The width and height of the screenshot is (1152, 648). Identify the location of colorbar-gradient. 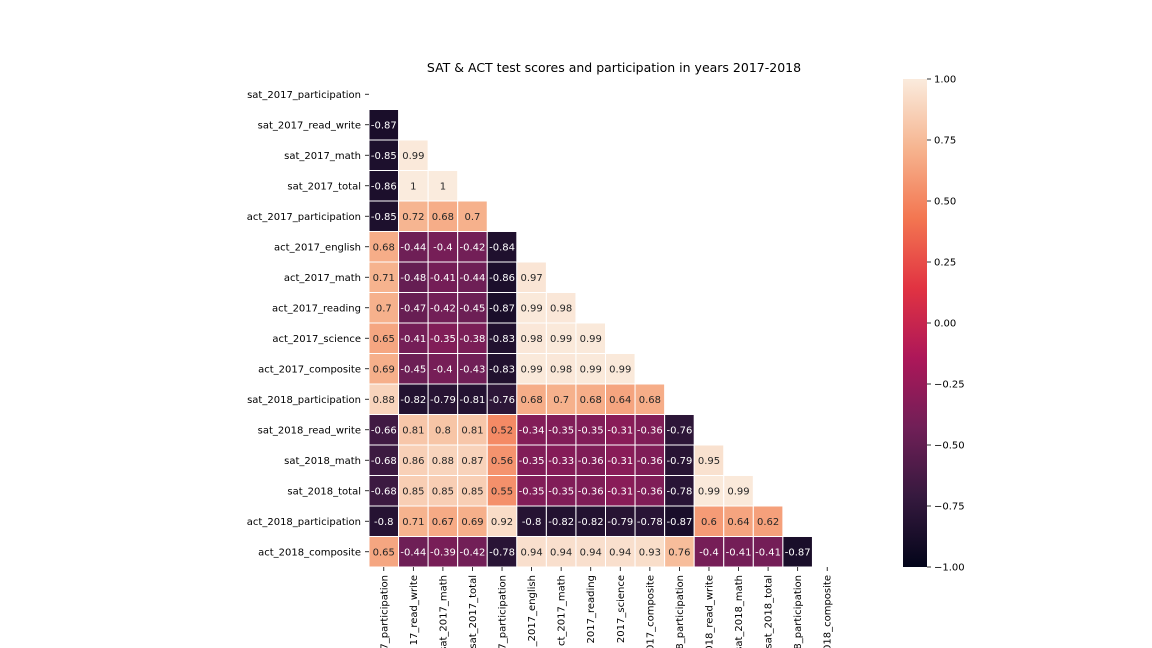
(915, 323).